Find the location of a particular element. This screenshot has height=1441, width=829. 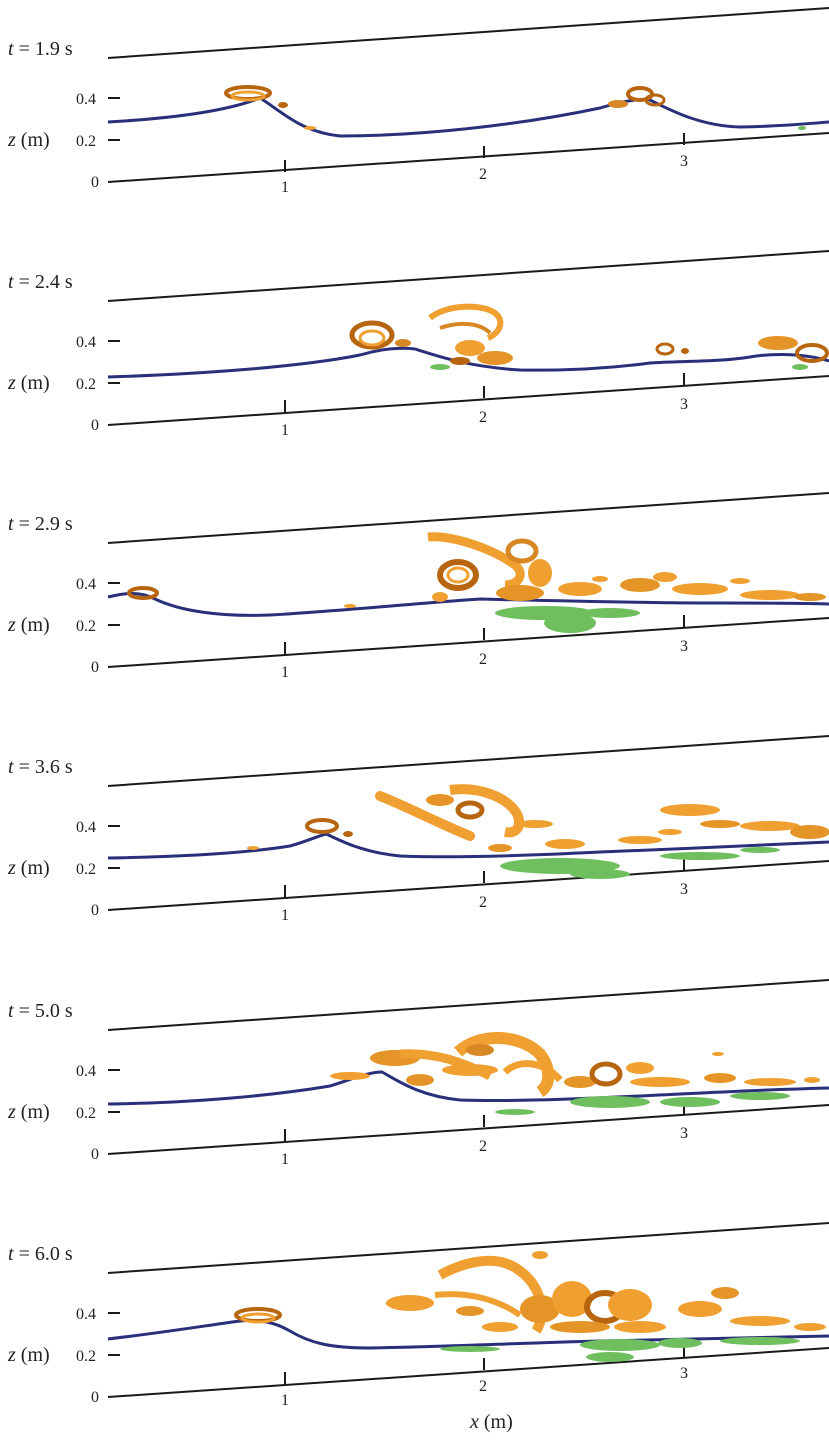

panel-4: t = 3.6 s 0.4 0.2 0 z (m) 1 2 3 is located at coordinates (418, 829).